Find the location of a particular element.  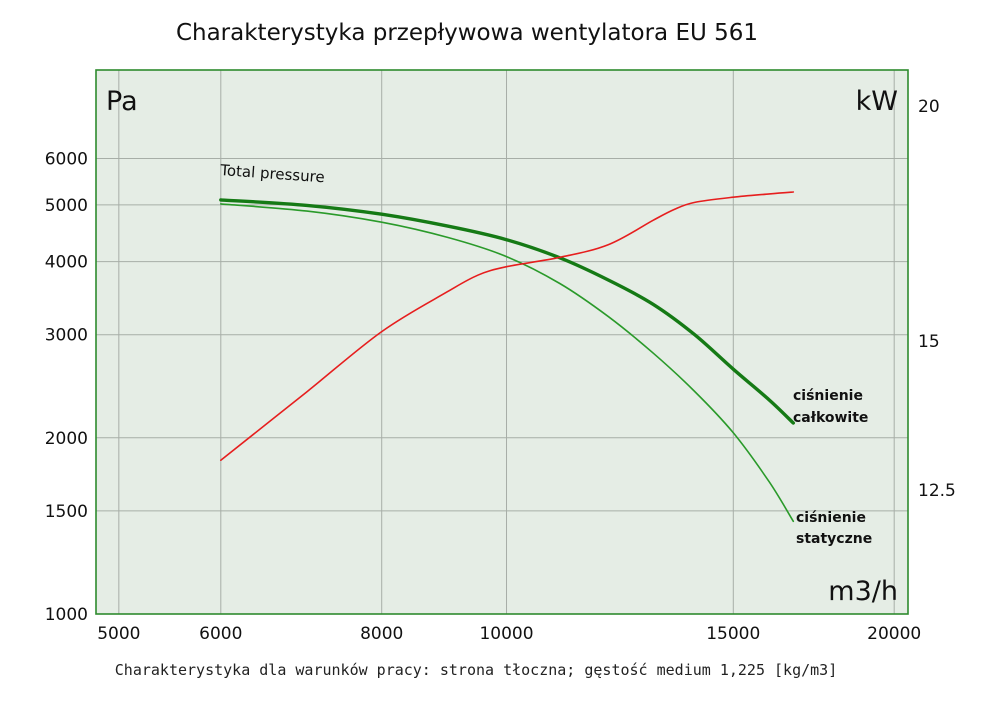

y-left-unit-label: Pa is located at coordinates (122, 101).